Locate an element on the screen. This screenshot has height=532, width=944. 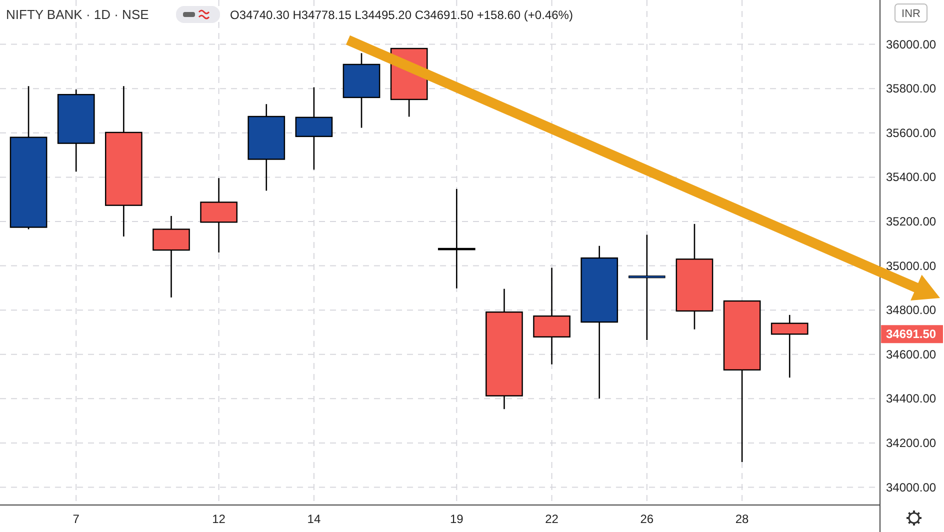
text: INR is located at coordinates (911, 14).